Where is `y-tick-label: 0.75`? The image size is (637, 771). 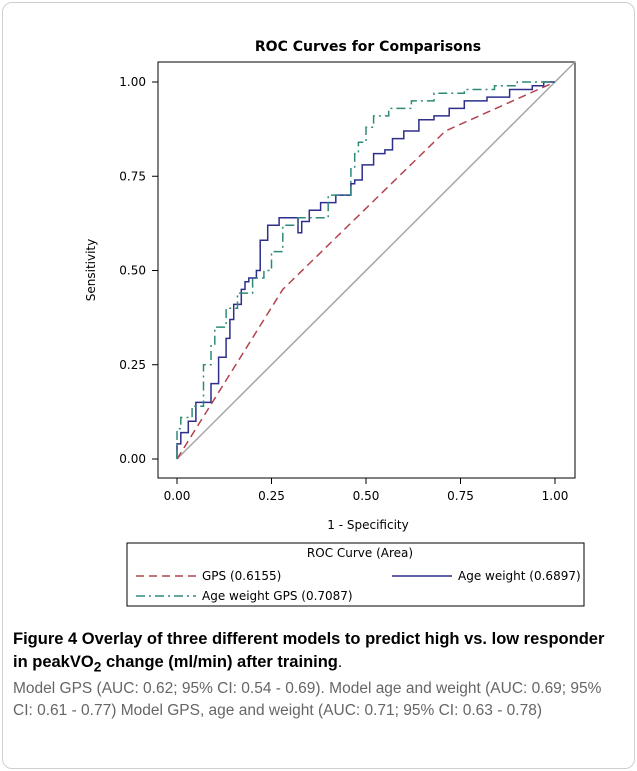
y-tick-label: 0.75 is located at coordinates (132, 176).